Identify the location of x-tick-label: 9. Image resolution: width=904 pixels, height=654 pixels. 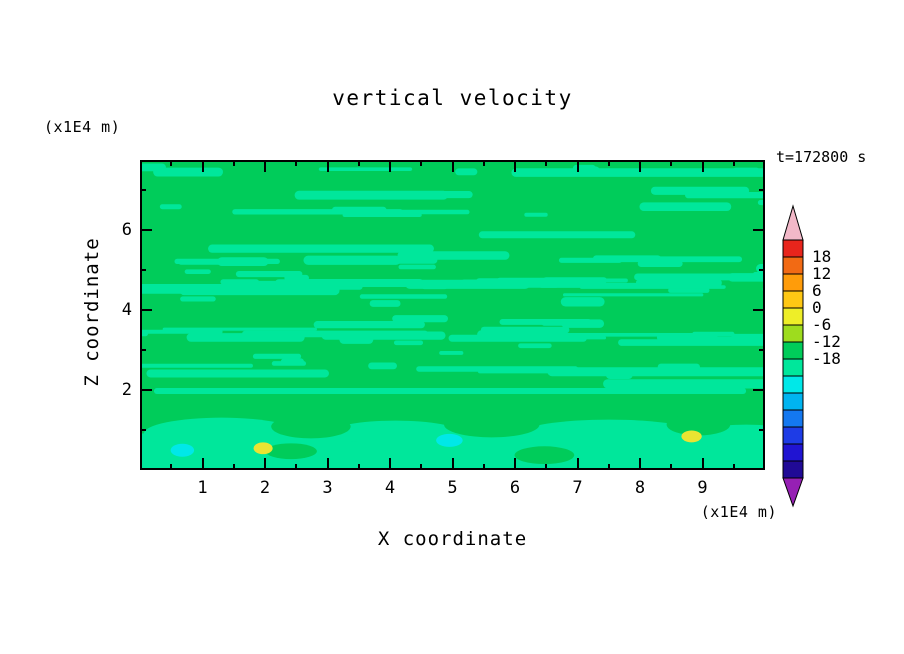
(702, 488).